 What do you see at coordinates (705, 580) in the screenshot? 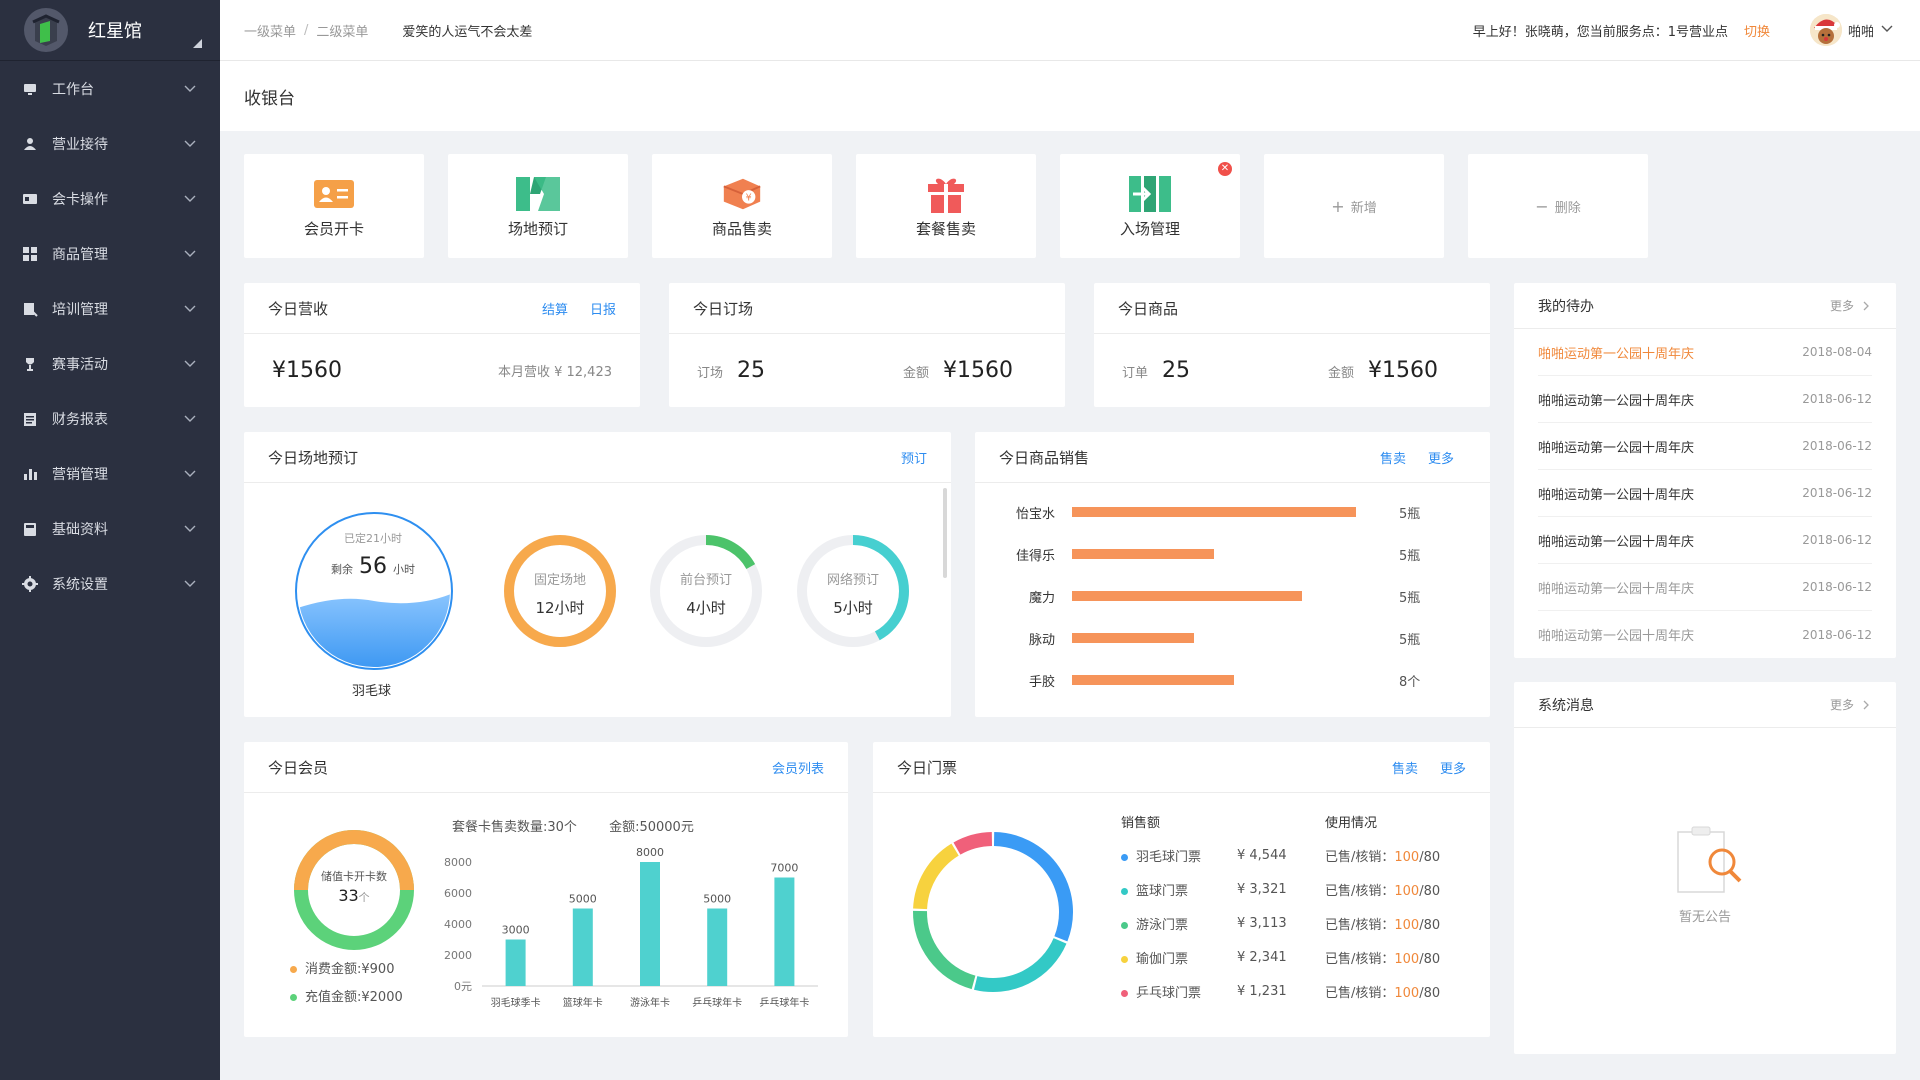
I see `venue-ring-label: 前台预订` at bounding box center [705, 580].